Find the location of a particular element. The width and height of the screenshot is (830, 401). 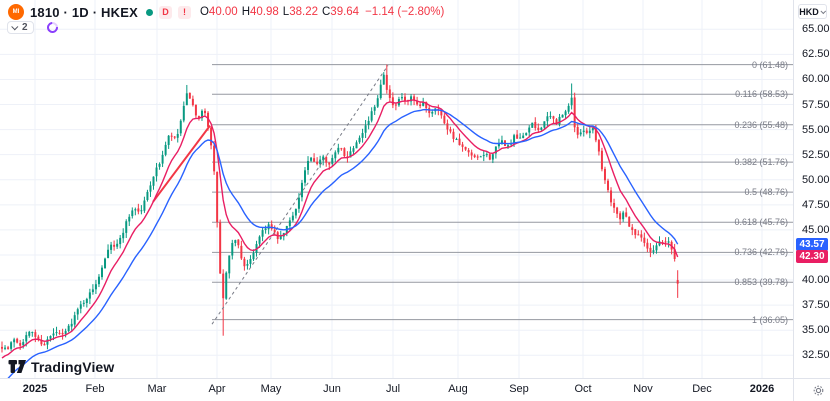

open-label: O is located at coordinates (204, 12).